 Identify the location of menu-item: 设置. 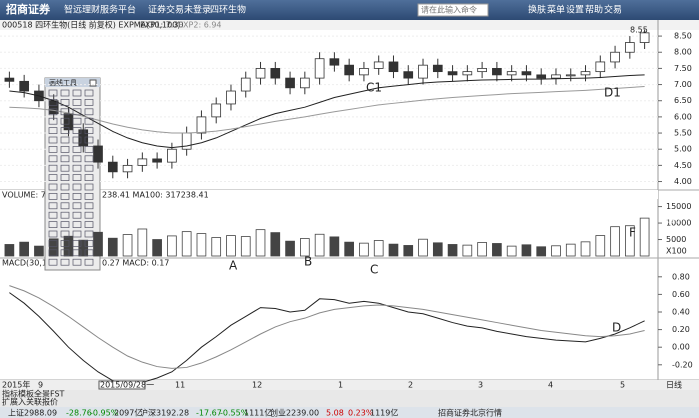
(575, 10).